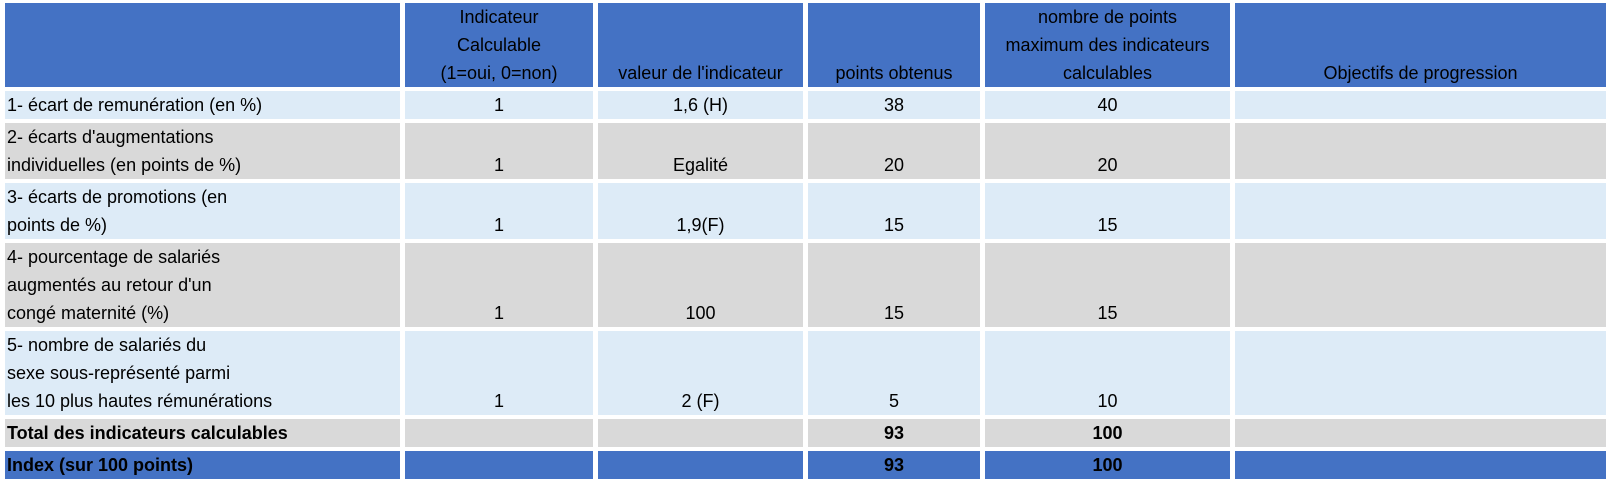 This screenshot has height=490, width=1611. What do you see at coordinates (700, 373) in the screenshot?
I see `value-cell: 2 (F)` at bounding box center [700, 373].